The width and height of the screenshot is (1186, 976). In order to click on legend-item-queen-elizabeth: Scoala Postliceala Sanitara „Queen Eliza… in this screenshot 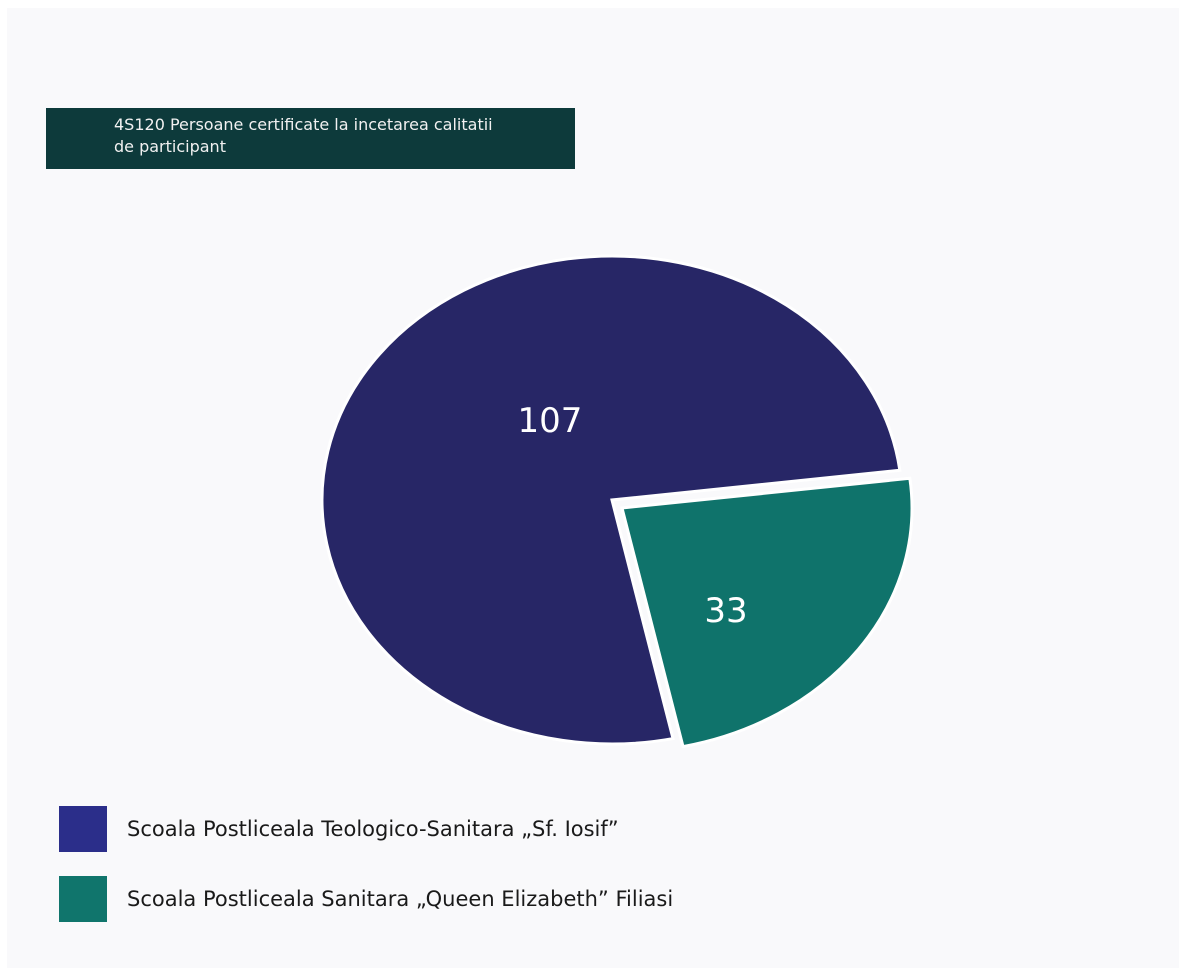, I will do `click(366, 899)`.